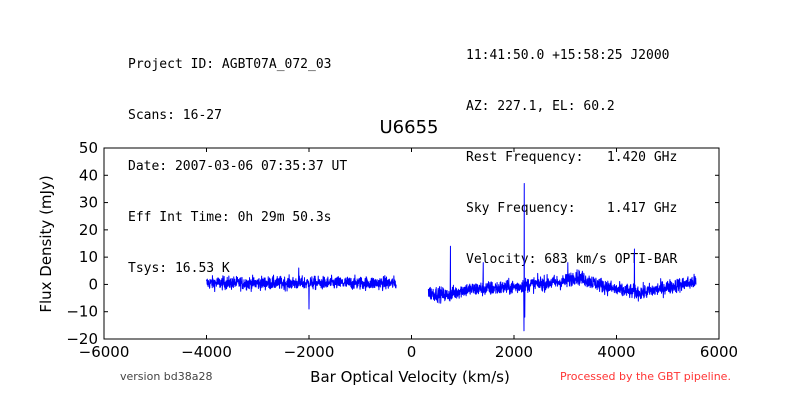 Image resolution: width=800 pixels, height=400 pixels. What do you see at coordinates (719, 352) in the screenshot?
I see `x-tick-label: 6000` at bounding box center [719, 352].